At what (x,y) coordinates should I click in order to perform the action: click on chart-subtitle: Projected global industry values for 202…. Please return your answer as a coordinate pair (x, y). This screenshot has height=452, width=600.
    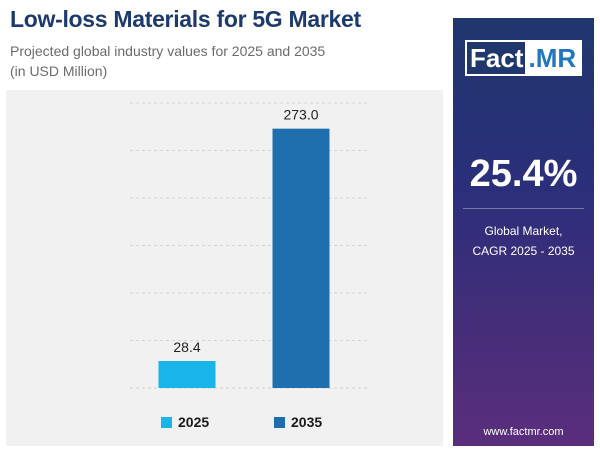
    Looking at the image, I should click on (168, 51).